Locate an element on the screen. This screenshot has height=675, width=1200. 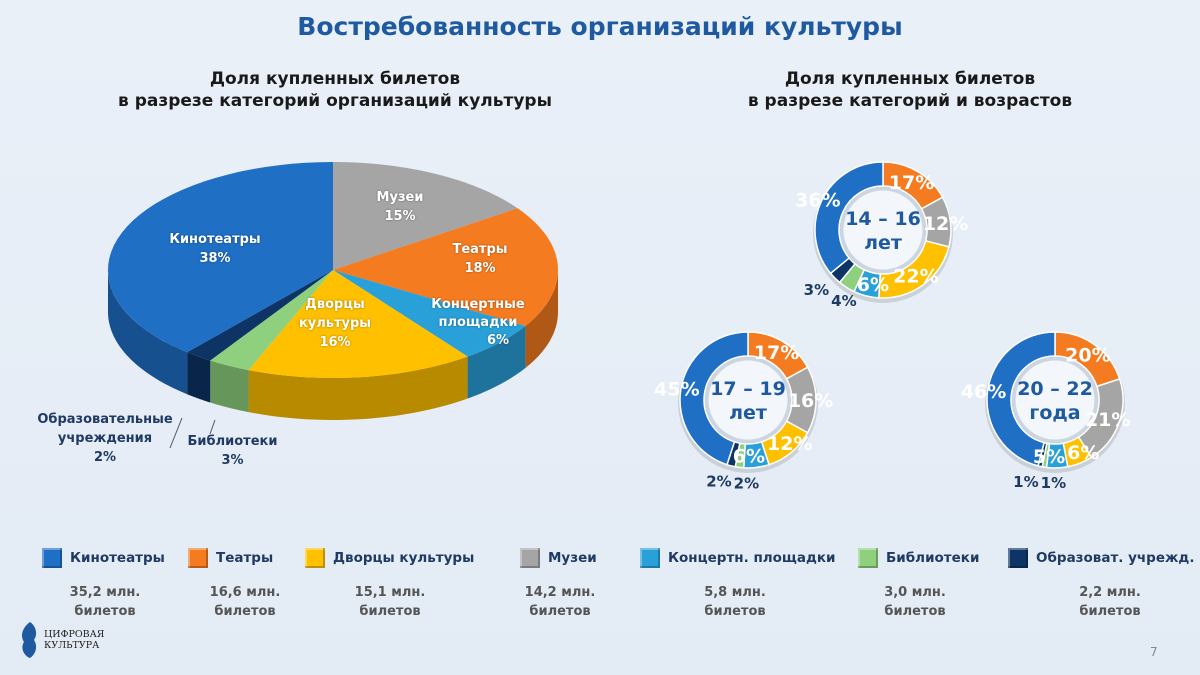
donut-value-label: 5% is located at coordinates (1049, 457).